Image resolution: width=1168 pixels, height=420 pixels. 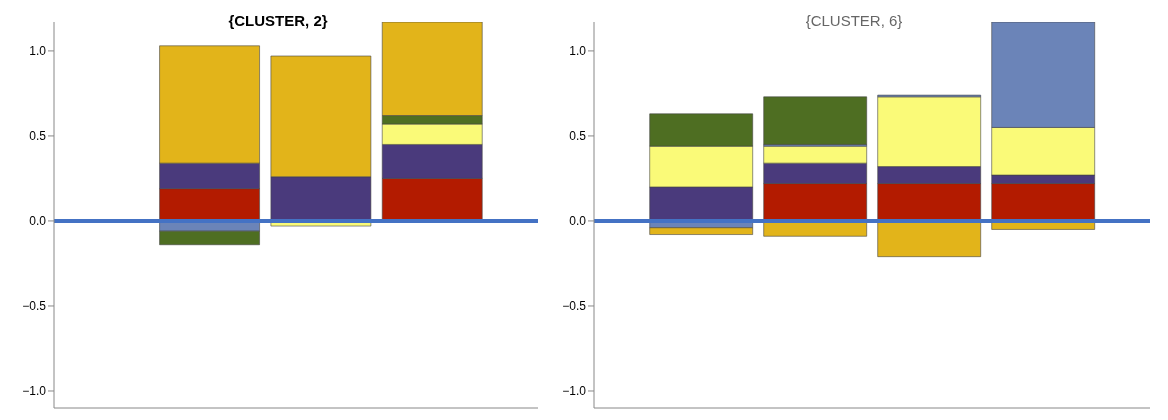 What do you see at coordinates (854, 20) in the screenshot?
I see `chart-title: {CLUSTER, 6}` at bounding box center [854, 20].